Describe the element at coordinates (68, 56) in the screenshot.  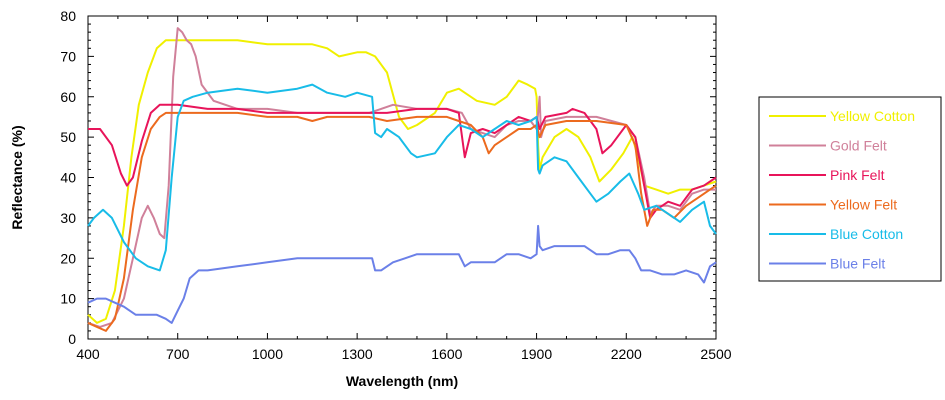
I see `y-tick-label: 70` at that location.